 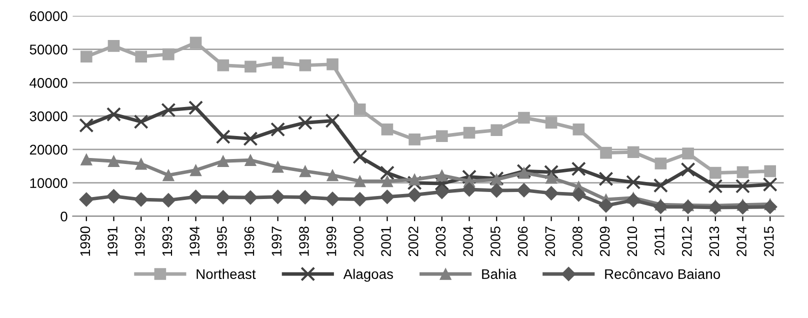 I want to click on x-tick-label: 2015, so click(x=769, y=241).